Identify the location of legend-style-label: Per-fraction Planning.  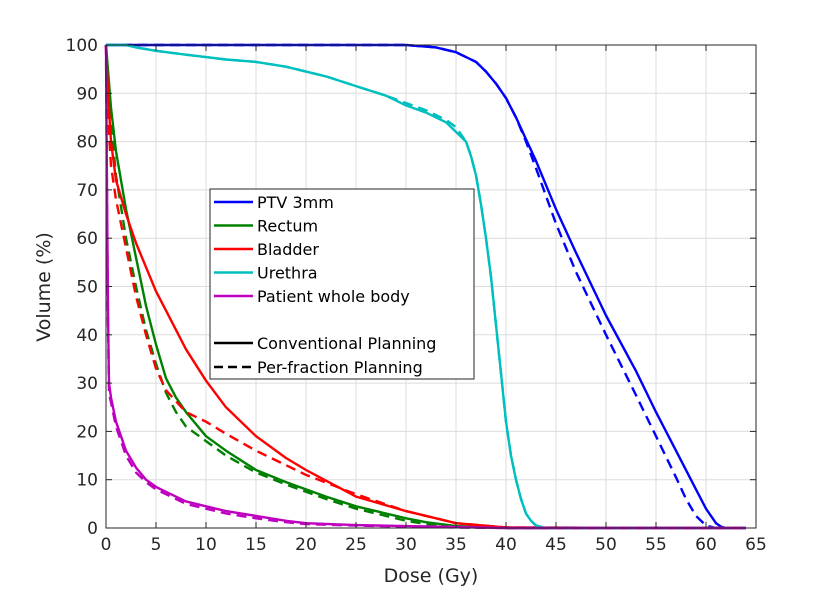
(340, 367).